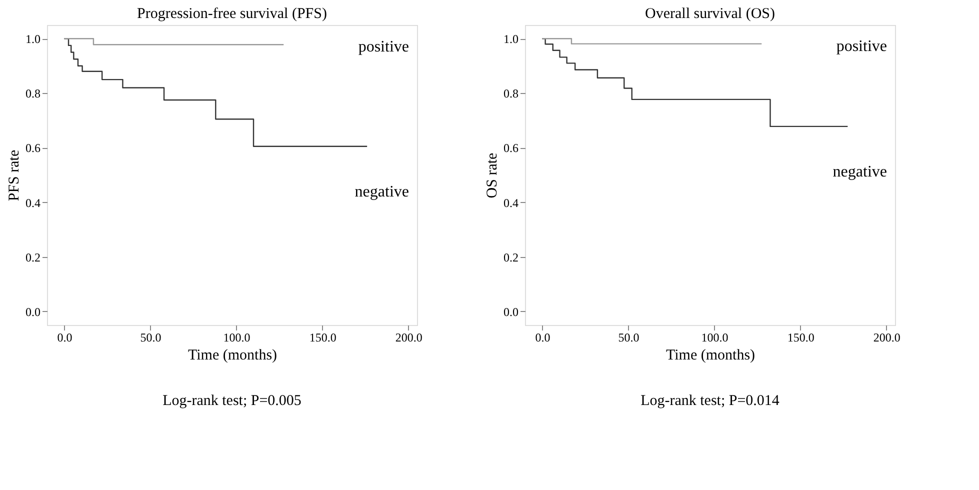 The width and height of the screenshot is (979, 490). What do you see at coordinates (14, 176) in the screenshot?
I see `y-axis-title: PFS rate` at bounding box center [14, 176].